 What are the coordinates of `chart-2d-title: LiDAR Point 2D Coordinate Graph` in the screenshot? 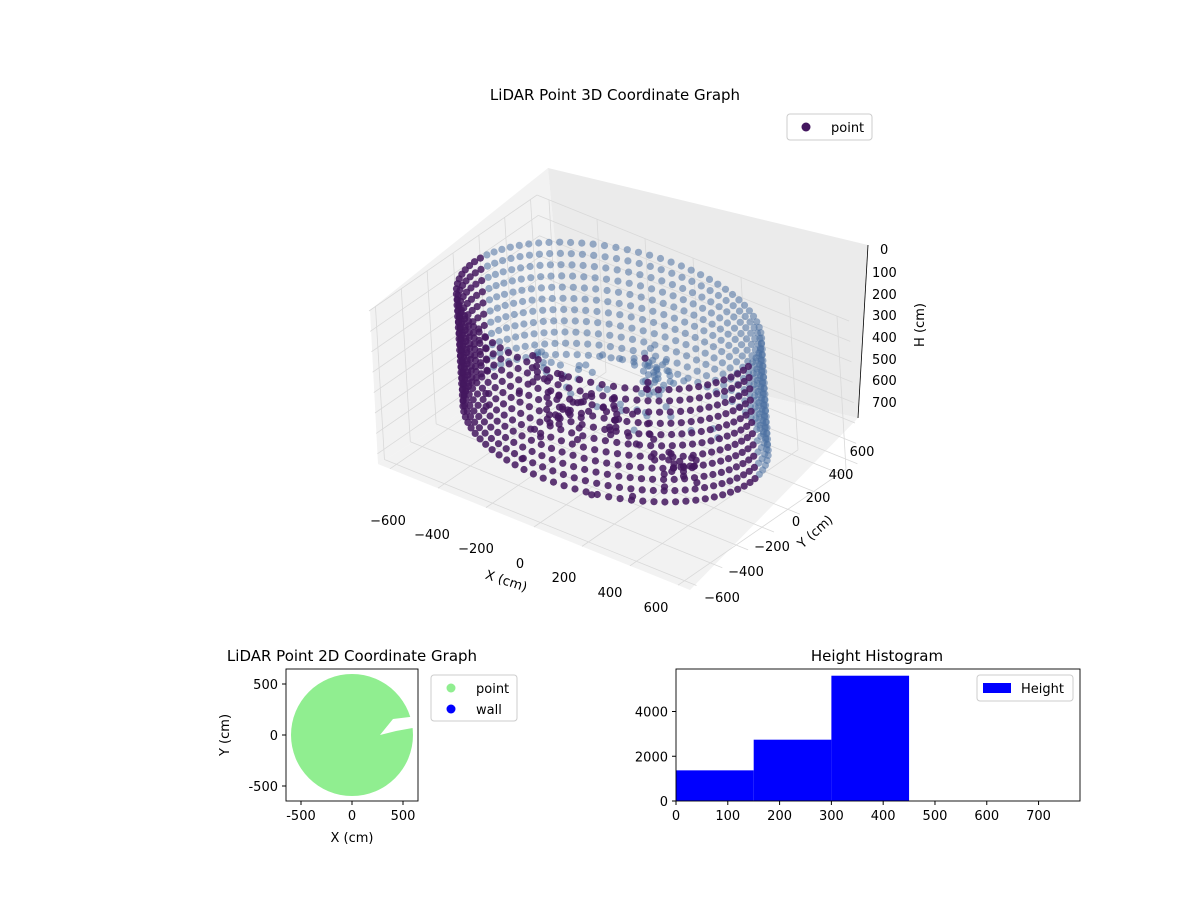 It's located at (352, 656).